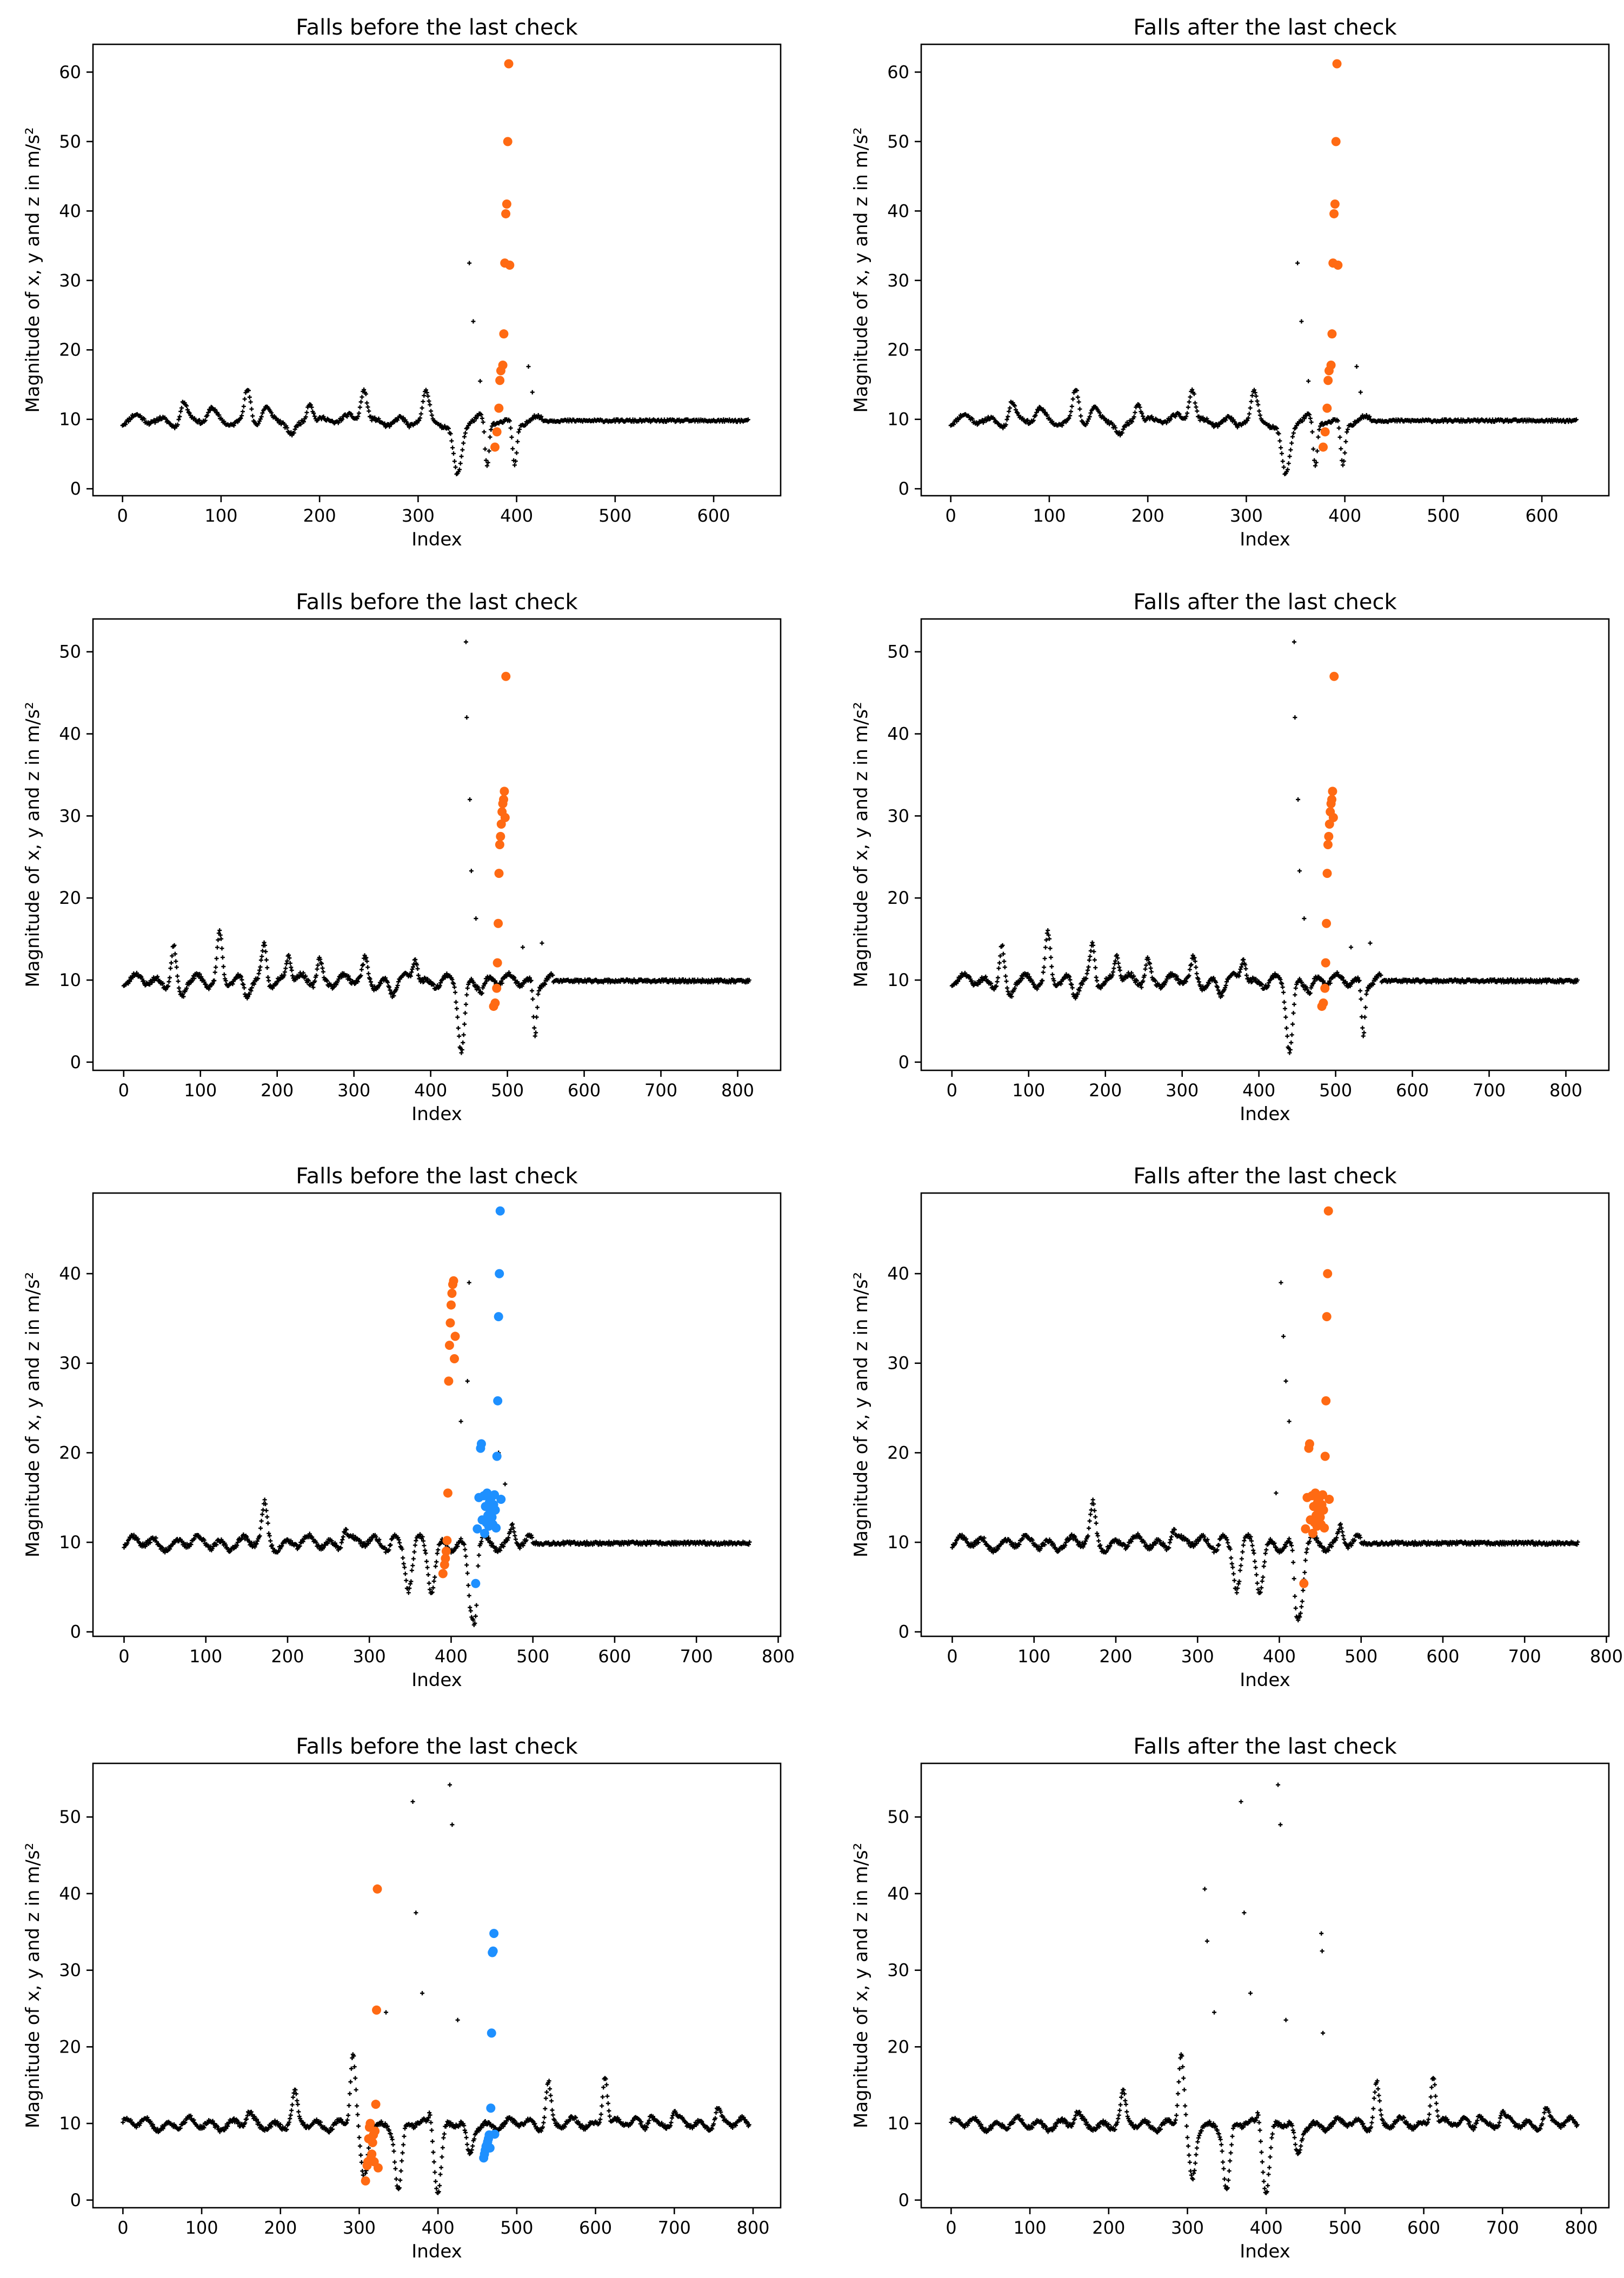 The height and width of the screenshot is (2278, 1624). Describe the element at coordinates (861, 1414) in the screenshot. I see `y-axis-label: Magnitude of x, y and z in m/s²` at that location.